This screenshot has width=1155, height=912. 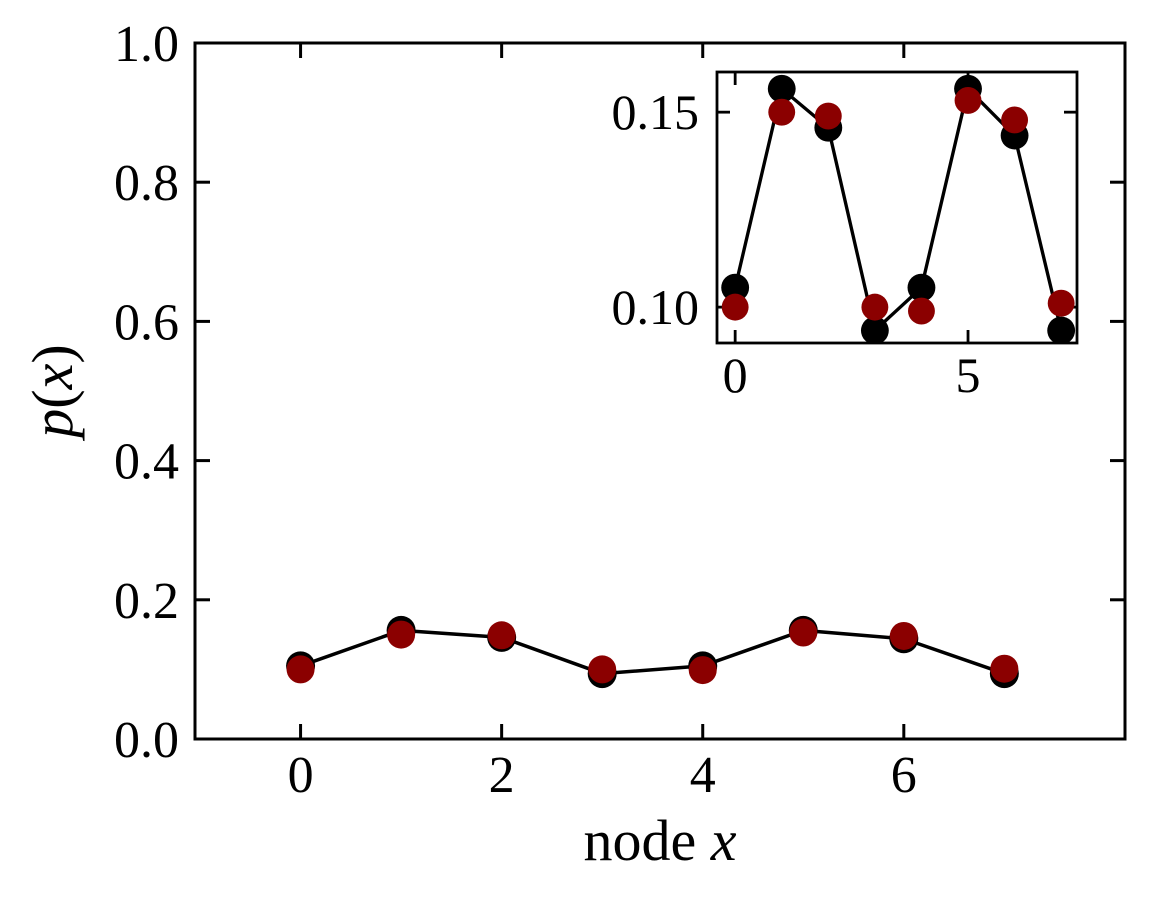 What do you see at coordinates (502, 775) in the screenshot?
I see `main-x-tick-label: 2` at bounding box center [502, 775].